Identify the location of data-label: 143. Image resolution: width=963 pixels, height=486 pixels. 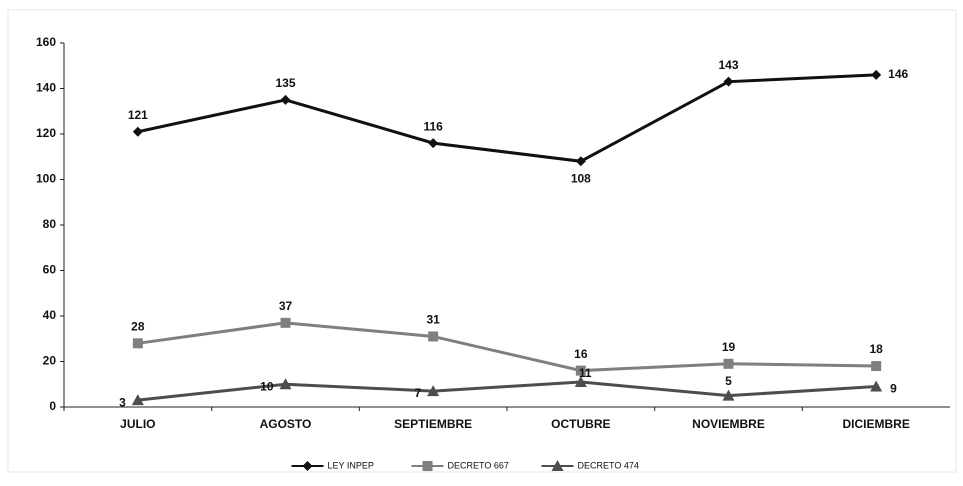
(728, 65).